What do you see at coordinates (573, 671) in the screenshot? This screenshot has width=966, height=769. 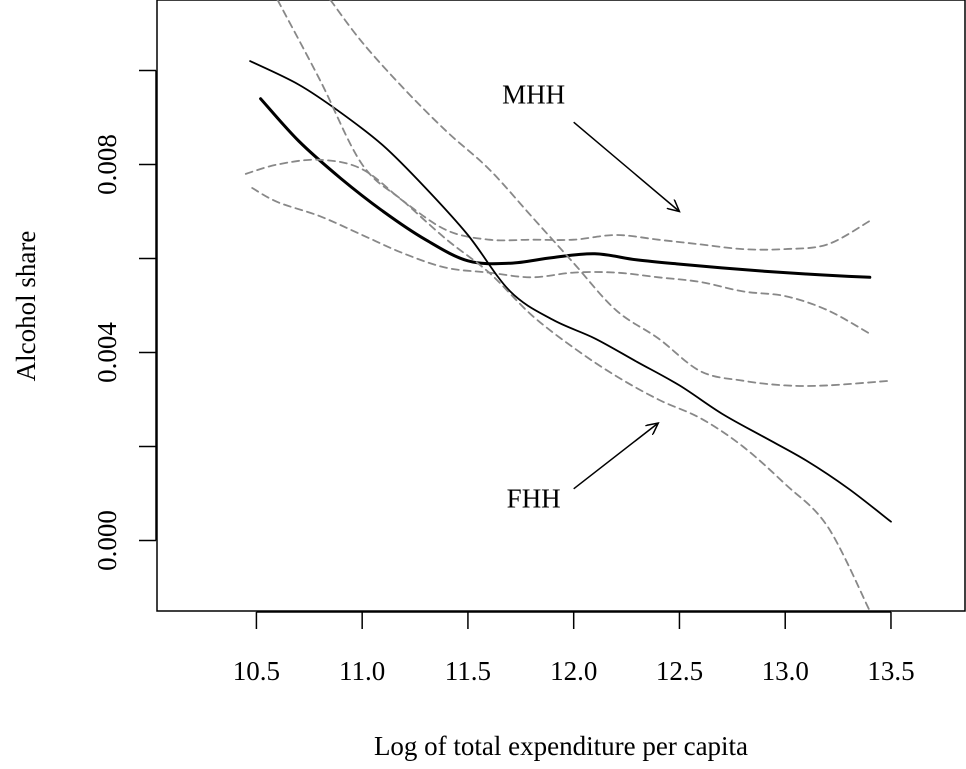 I see `x-tick-label: 12.0` at bounding box center [573, 671].